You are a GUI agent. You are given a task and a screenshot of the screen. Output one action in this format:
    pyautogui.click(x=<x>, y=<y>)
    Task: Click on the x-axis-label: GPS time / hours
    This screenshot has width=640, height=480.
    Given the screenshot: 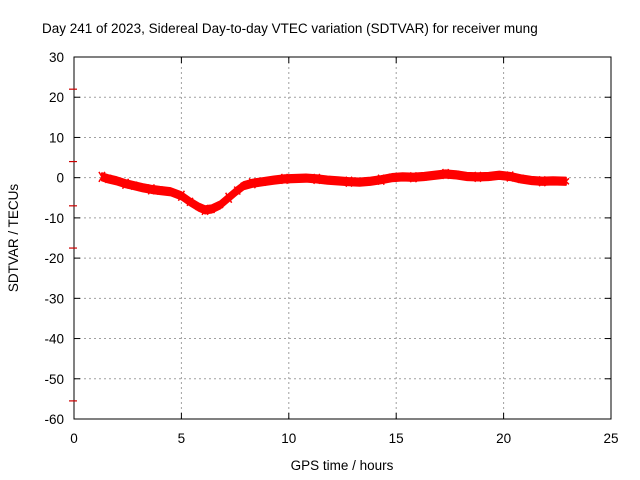 What is the action you would take?
    pyautogui.click(x=342, y=465)
    